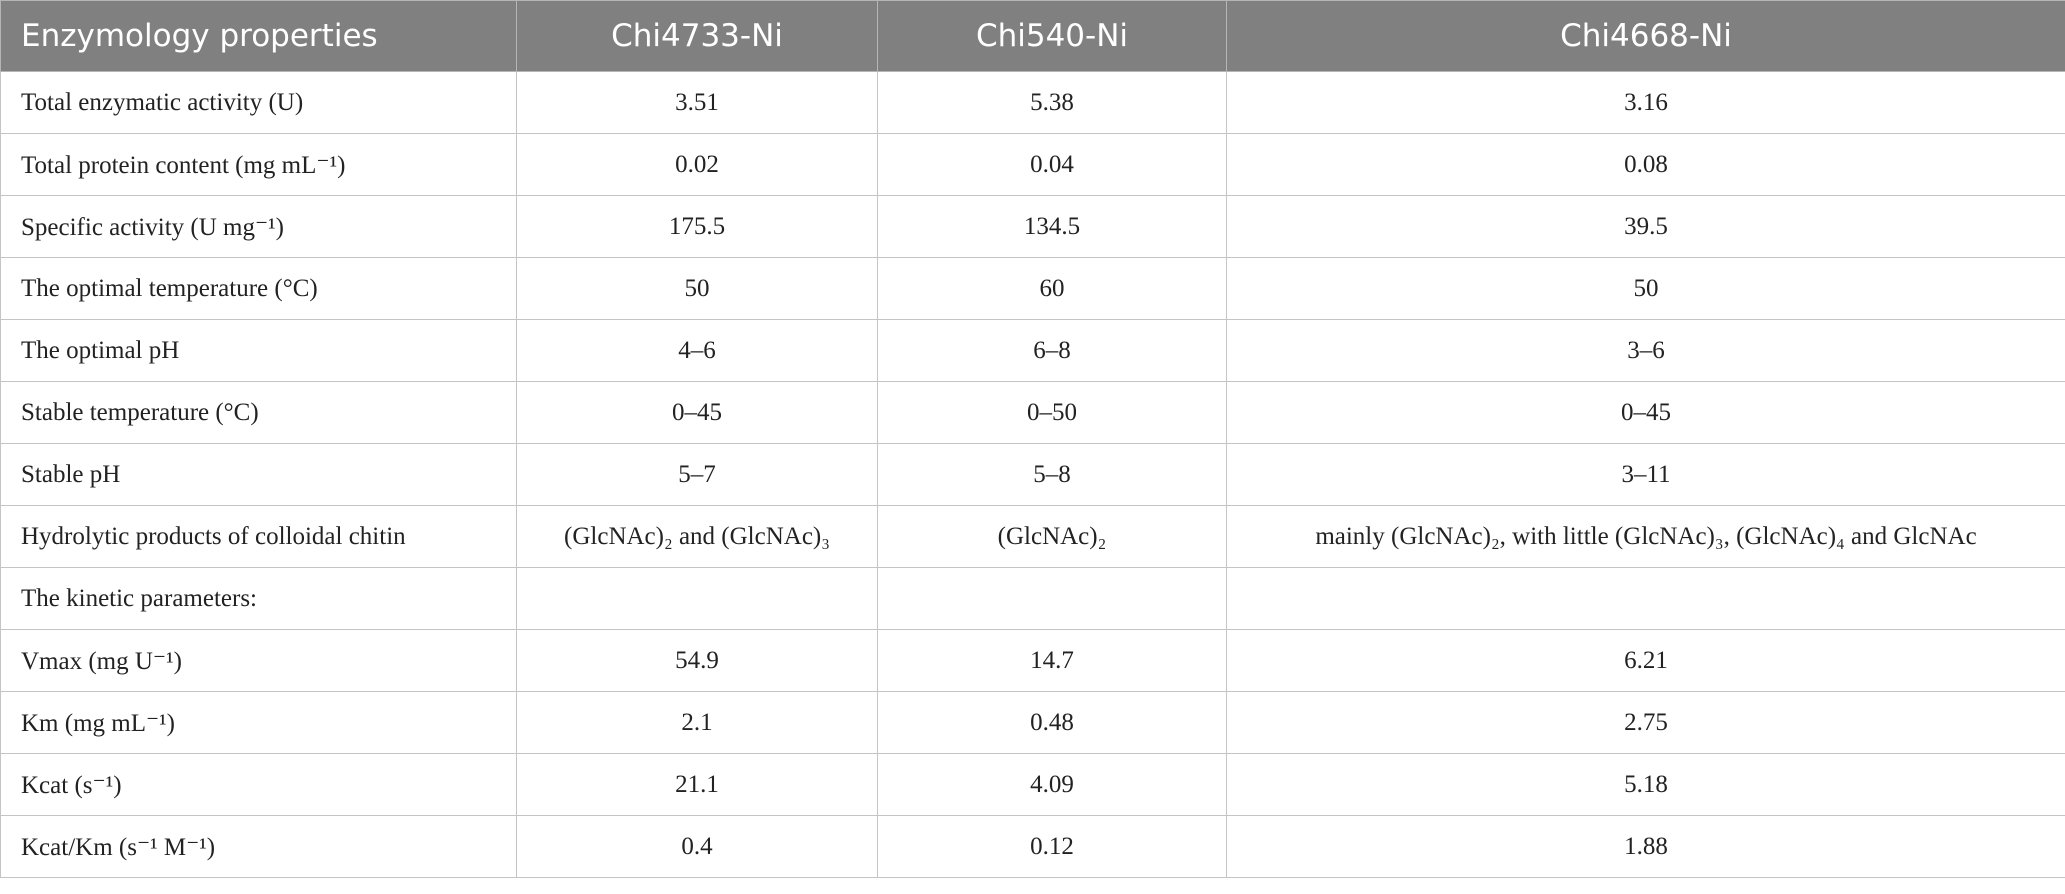  What do you see at coordinates (1645, 846) in the screenshot?
I see `cell: 1.88` at bounding box center [1645, 846].